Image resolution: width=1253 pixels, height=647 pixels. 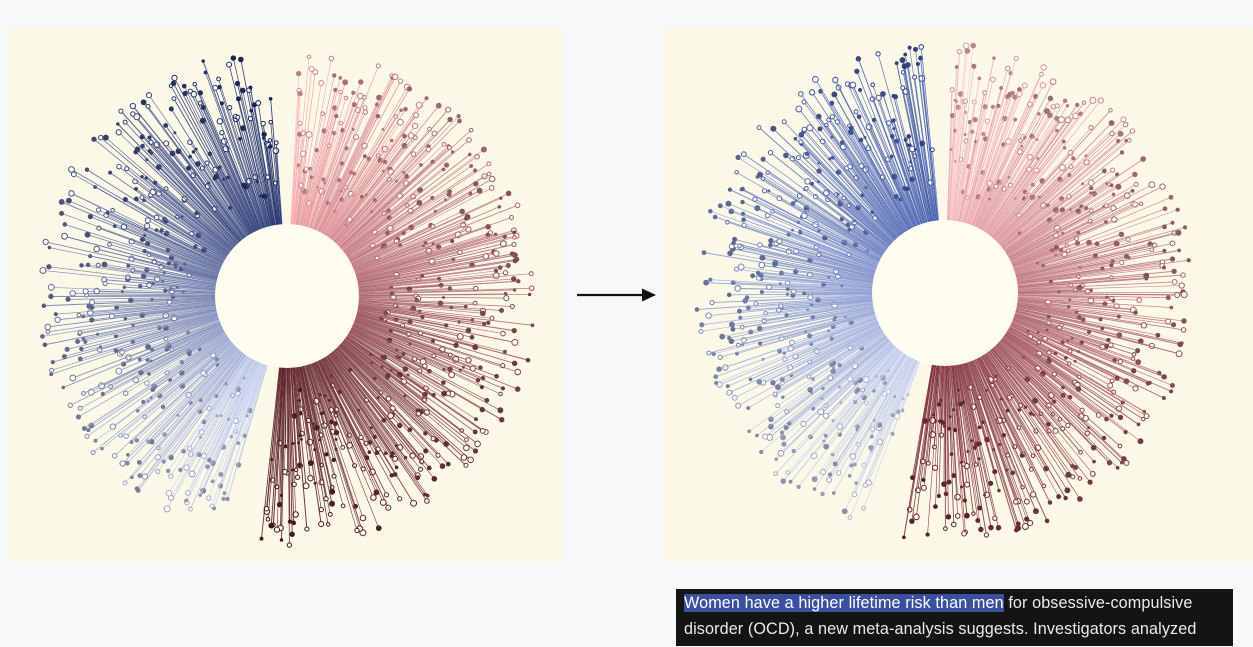 I want to click on transition-arrow-icon, so click(x=616, y=295).